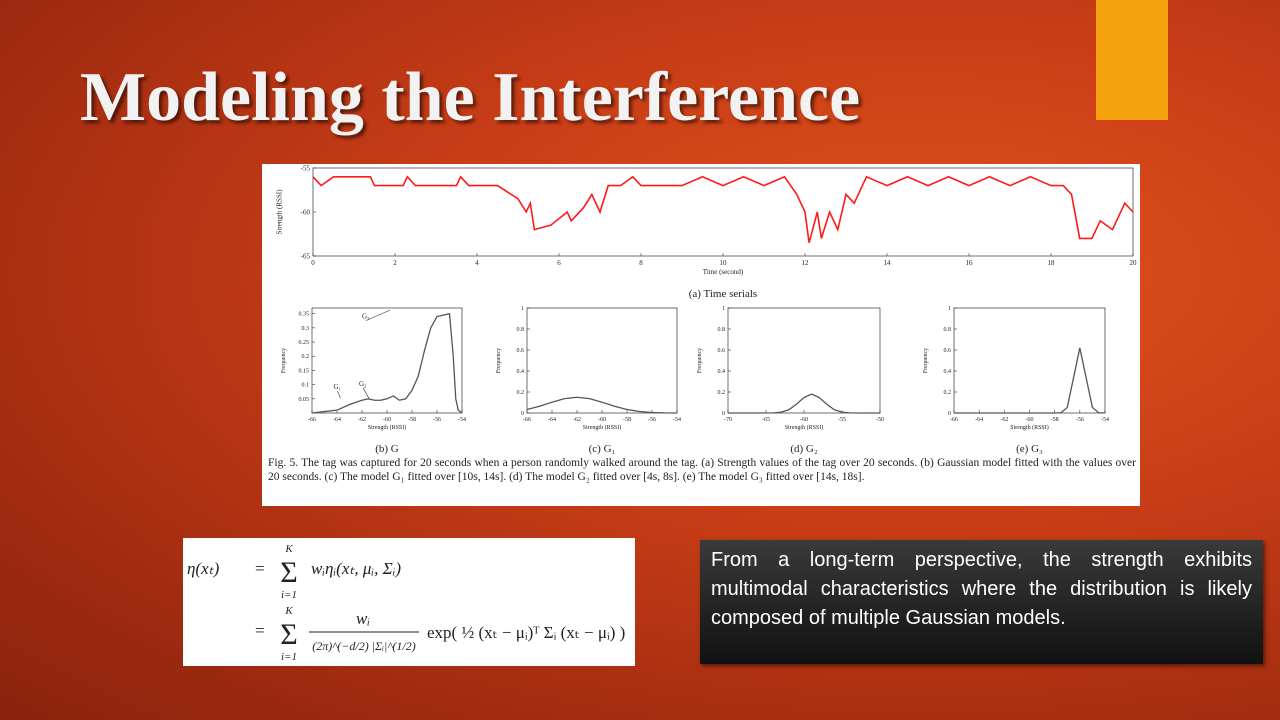  I want to click on y-axis-label: Strength (RSSI), so click(280, 212).